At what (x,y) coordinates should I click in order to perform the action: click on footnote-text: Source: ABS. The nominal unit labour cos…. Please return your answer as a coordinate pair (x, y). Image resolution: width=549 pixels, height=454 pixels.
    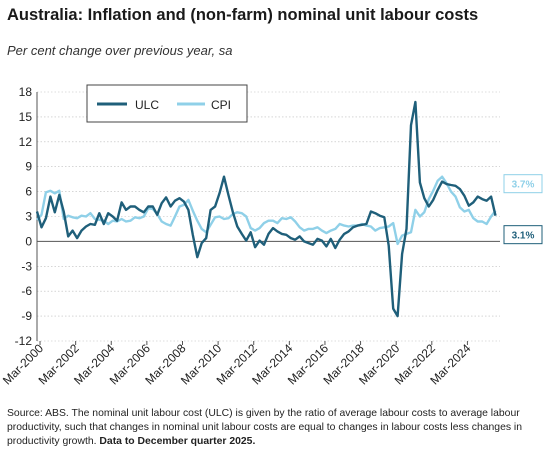
    Looking at the image, I should click on (265, 427).